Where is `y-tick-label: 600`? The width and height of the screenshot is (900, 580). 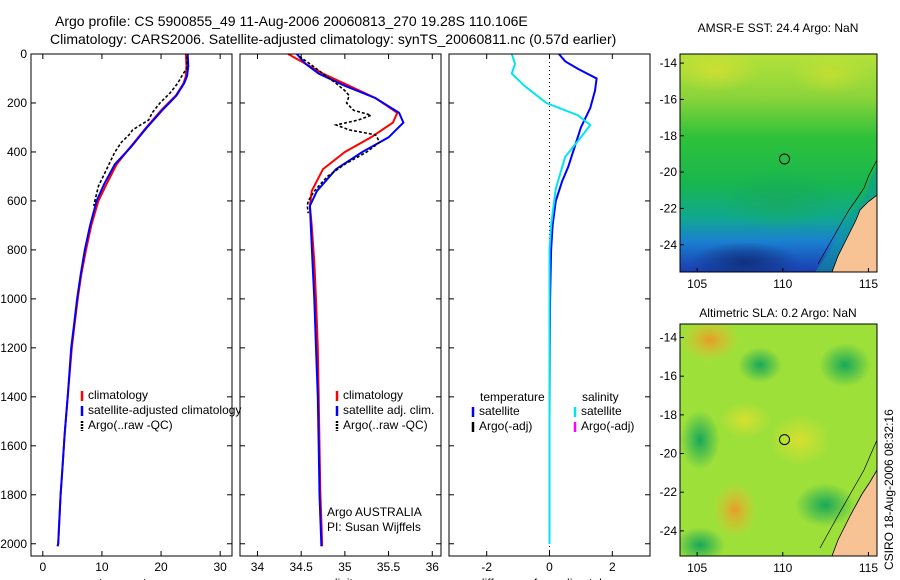
y-tick-label: 600 is located at coordinates (17, 201).